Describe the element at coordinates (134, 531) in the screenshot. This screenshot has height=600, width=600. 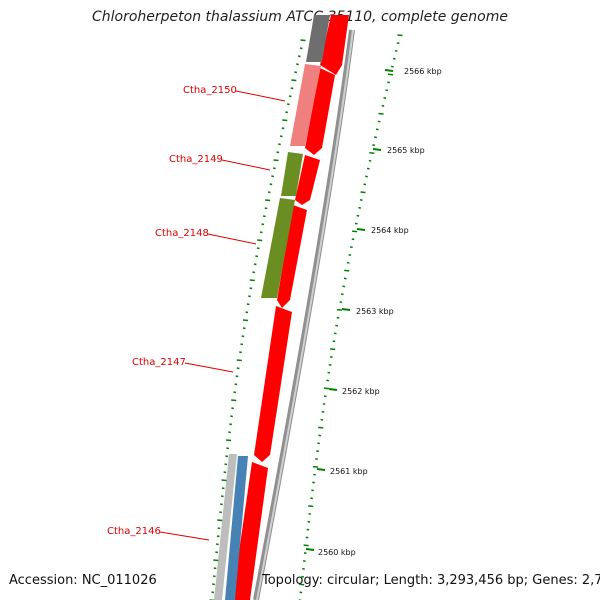
I see `gene-label: Ctha_2146` at that location.